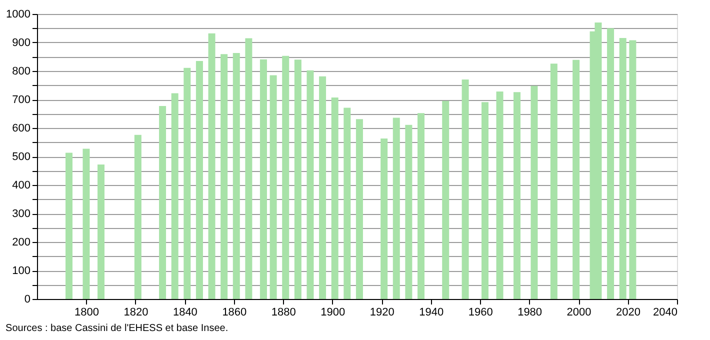 The image size is (710, 340). Describe the element at coordinates (480, 312) in the screenshot. I see `x-tick-label: 1960` at that location.